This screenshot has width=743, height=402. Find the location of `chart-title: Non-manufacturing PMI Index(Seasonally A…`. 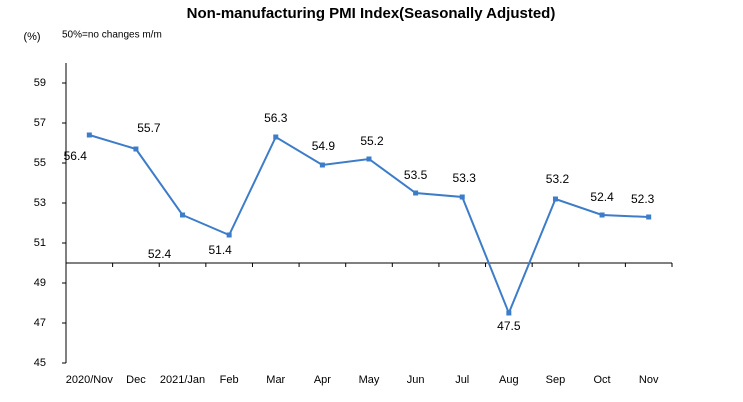

chart-title: Non-manufacturing PMI Index(Seasonally A… is located at coordinates (371, 13).